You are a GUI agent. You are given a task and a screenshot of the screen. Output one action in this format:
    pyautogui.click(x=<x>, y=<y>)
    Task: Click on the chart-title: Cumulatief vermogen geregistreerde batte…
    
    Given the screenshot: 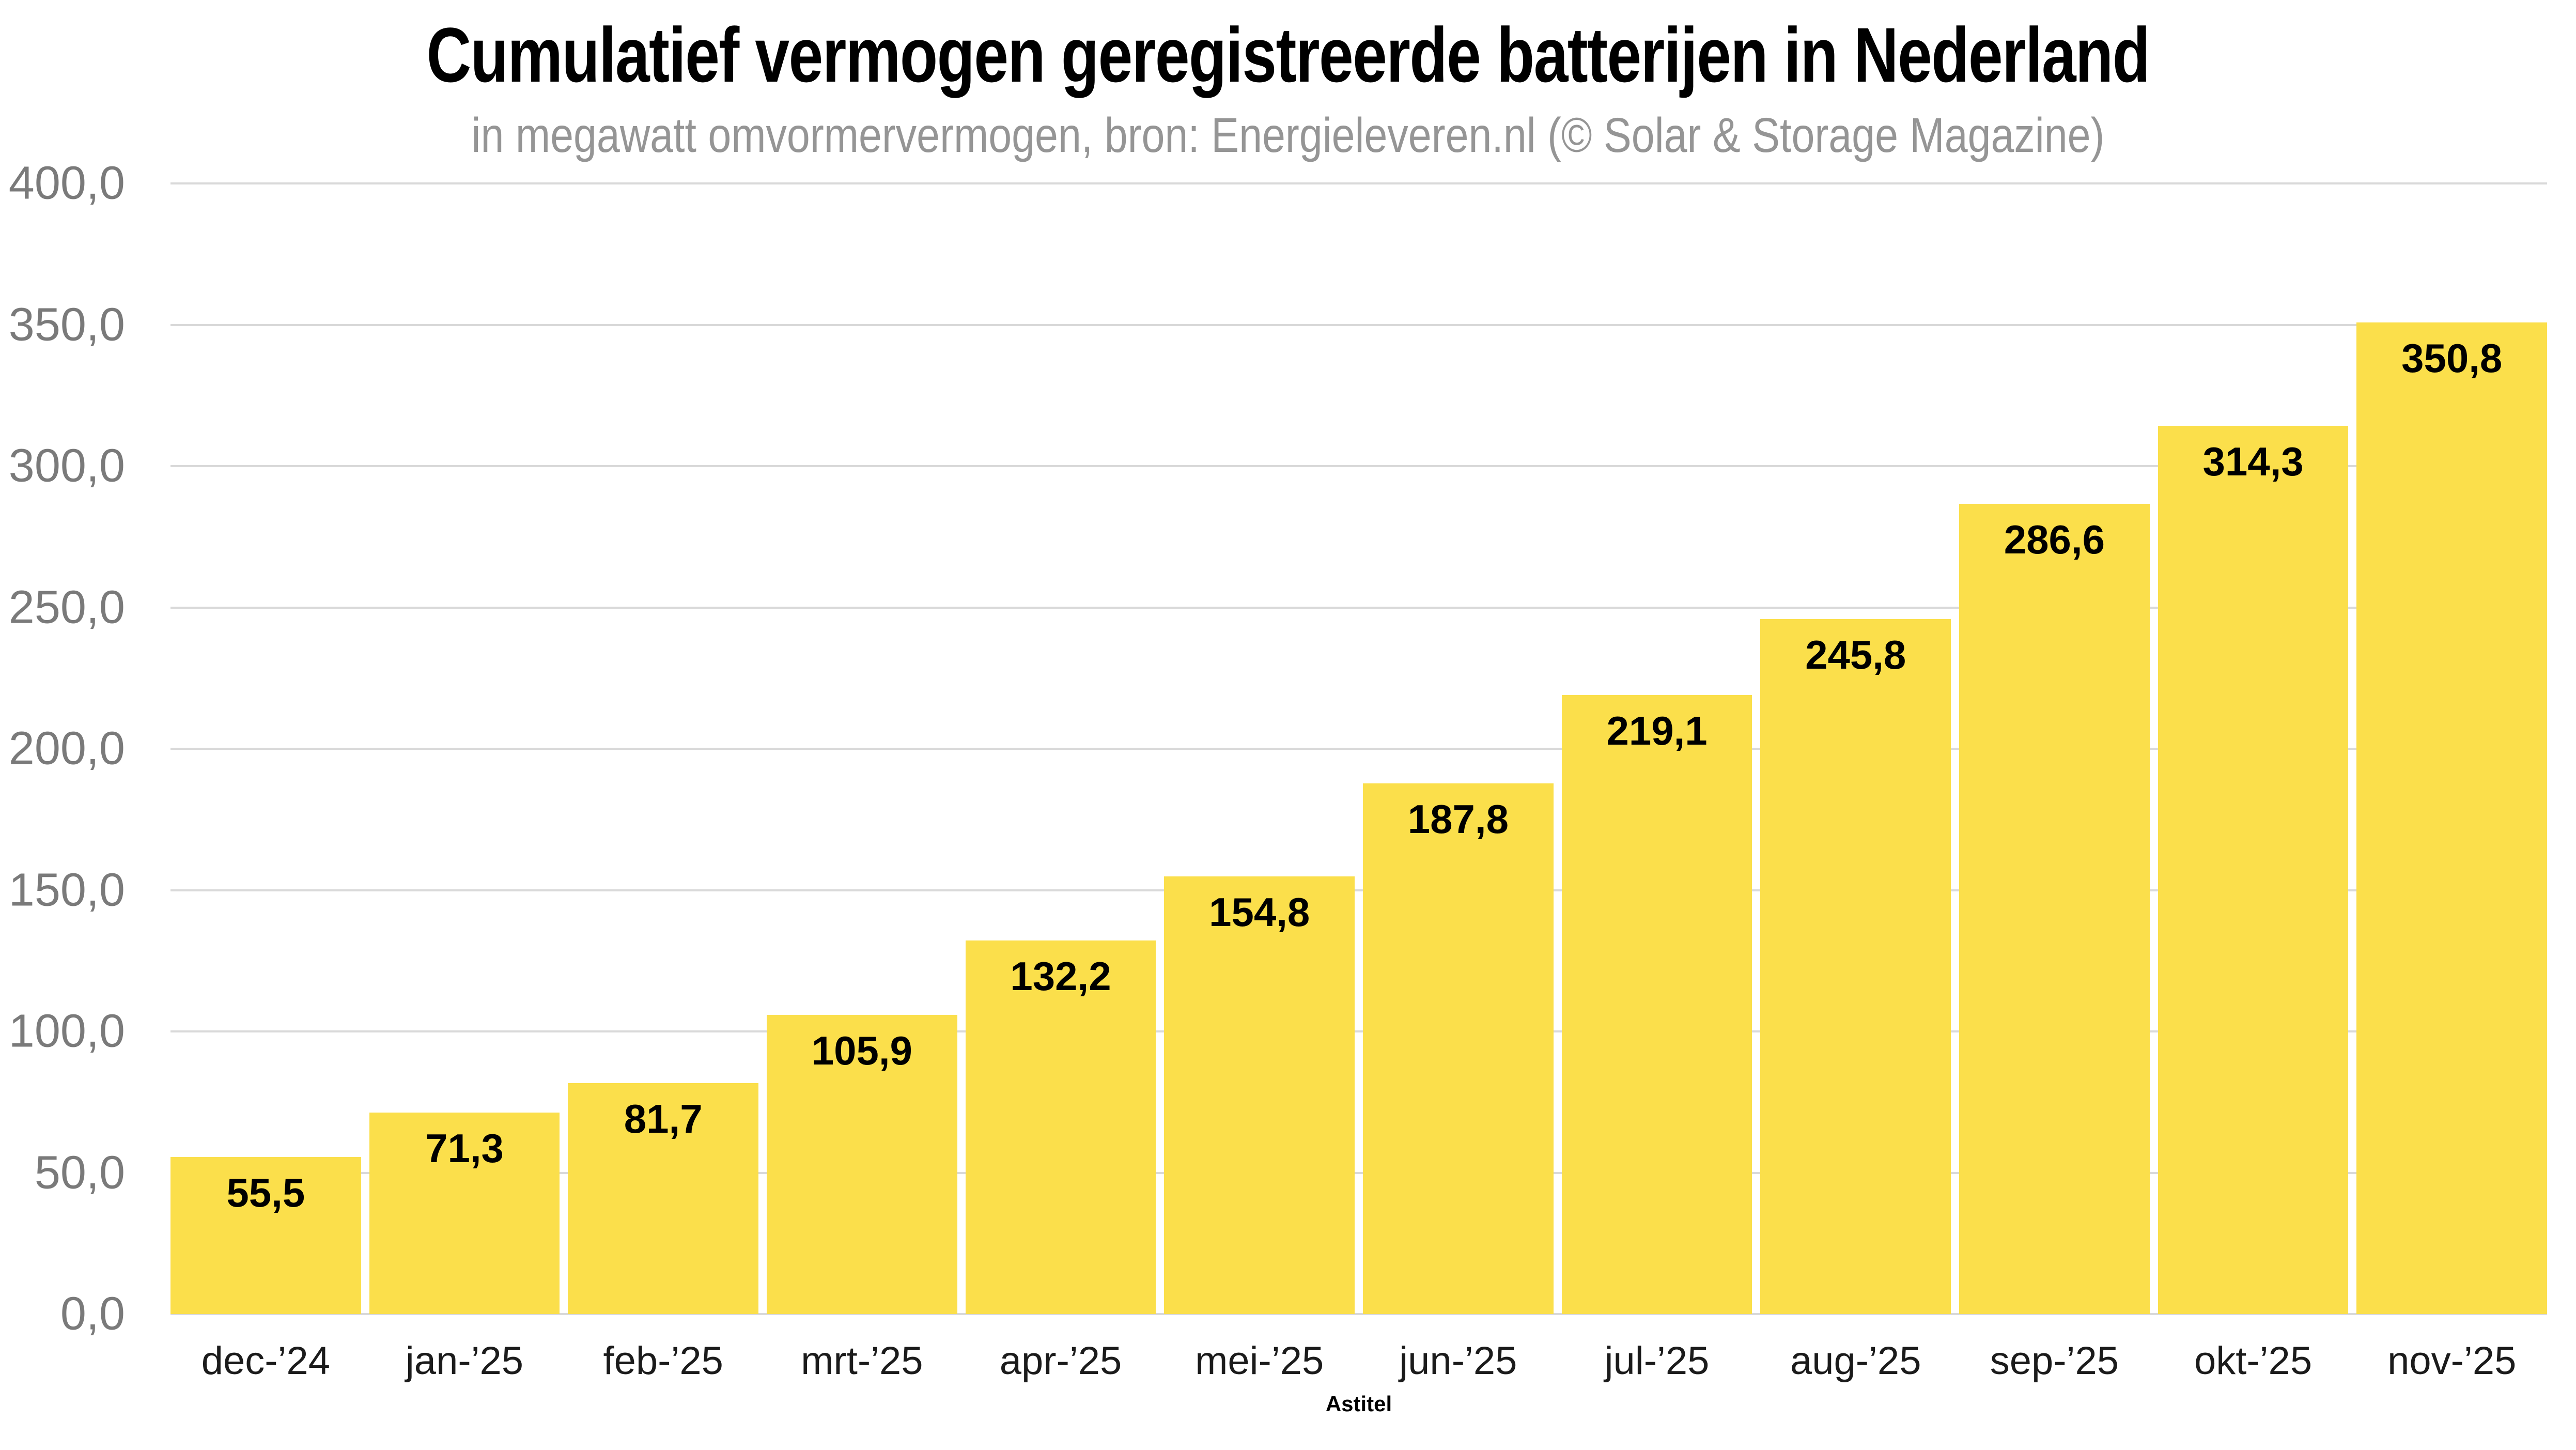 What is the action you would take?
    pyautogui.click(x=1288, y=54)
    